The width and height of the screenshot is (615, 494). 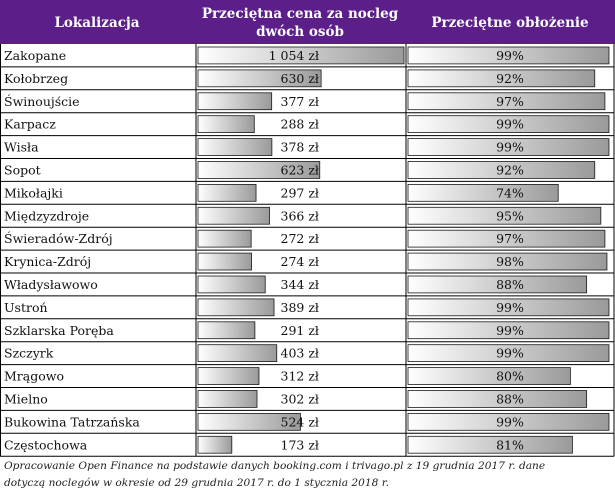 What do you see at coordinates (35, 55) in the screenshot?
I see `city-label: Zakopane` at bounding box center [35, 55].